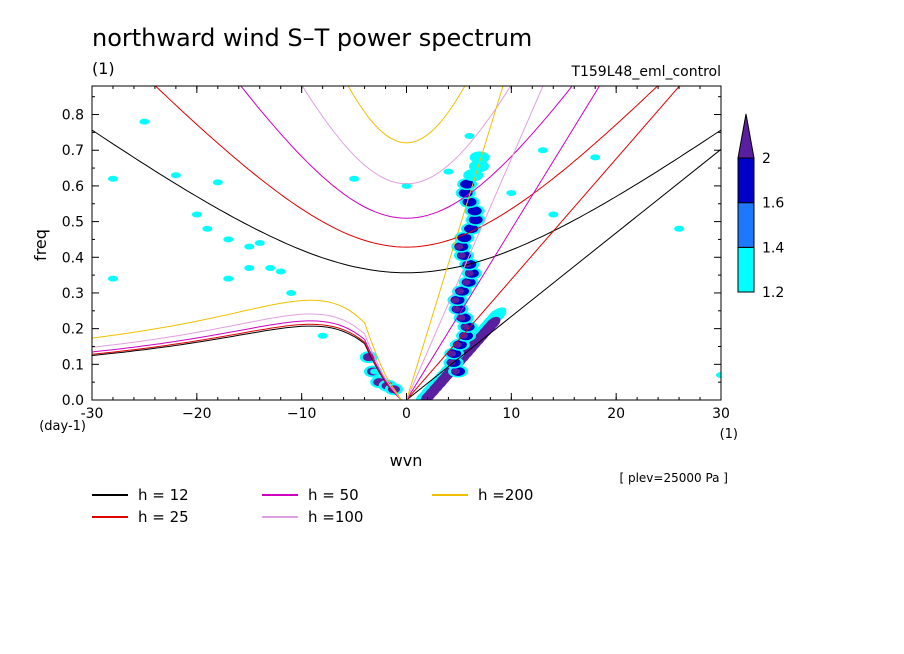 Image resolution: width=904 pixels, height=654 pixels. I want to click on legend: h = 12 h = 25 h = 50 h =100 h =200, so click(312, 506).